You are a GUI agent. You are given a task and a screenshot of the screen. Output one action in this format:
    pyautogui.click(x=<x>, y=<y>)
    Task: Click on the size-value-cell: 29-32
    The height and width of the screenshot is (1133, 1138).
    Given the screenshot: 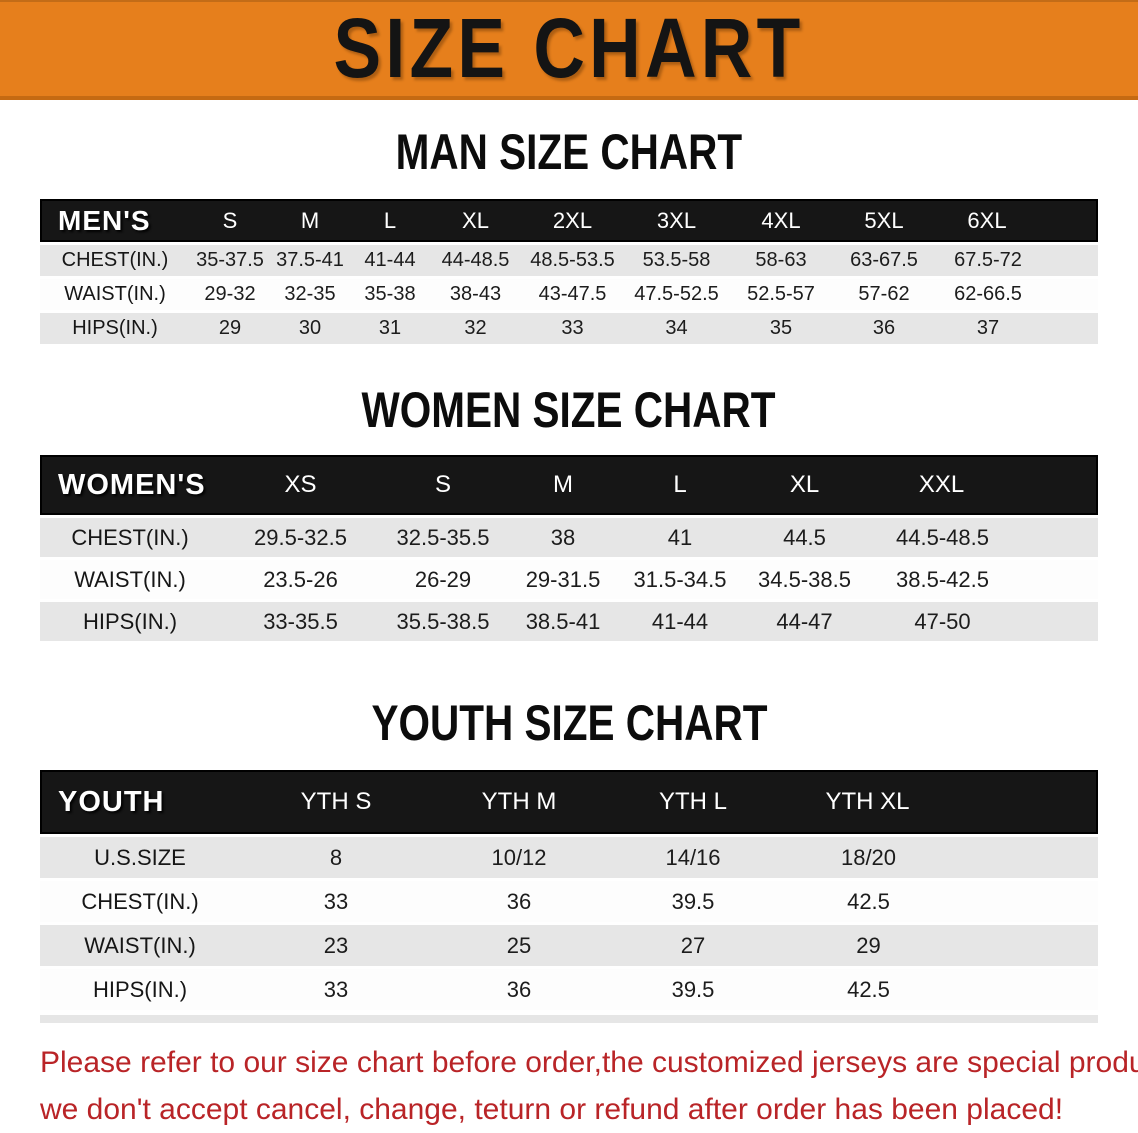 What is the action you would take?
    pyautogui.click(x=230, y=294)
    